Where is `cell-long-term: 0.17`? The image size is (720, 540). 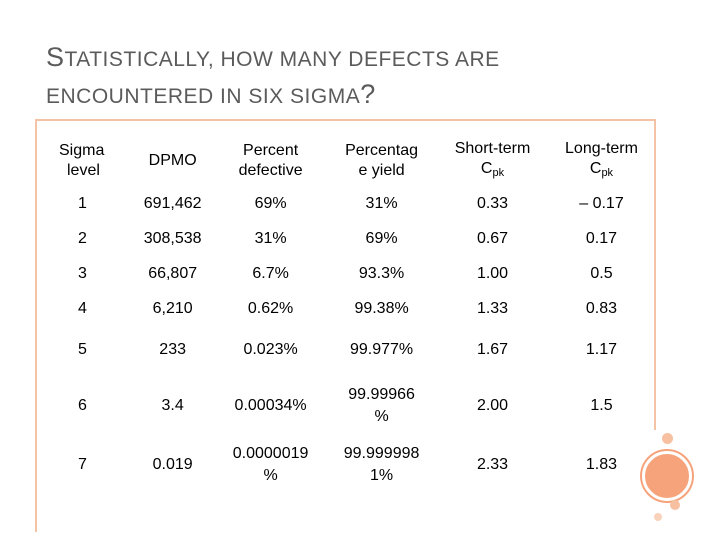
cell-long-term: 0.17 is located at coordinates (601, 238).